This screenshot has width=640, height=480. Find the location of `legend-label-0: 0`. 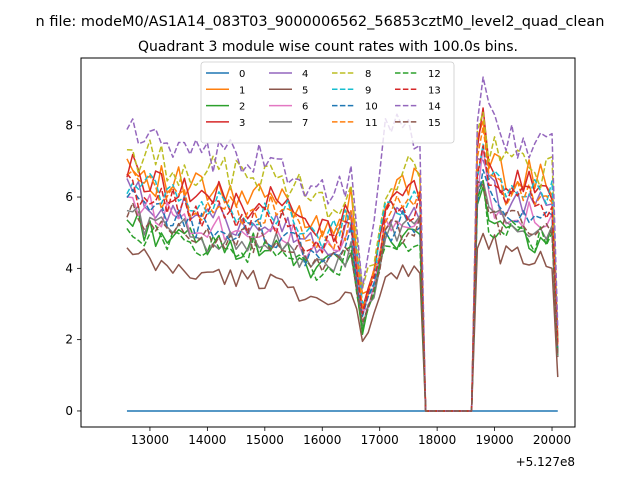

legend-label-0: 0 is located at coordinates (242, 74).